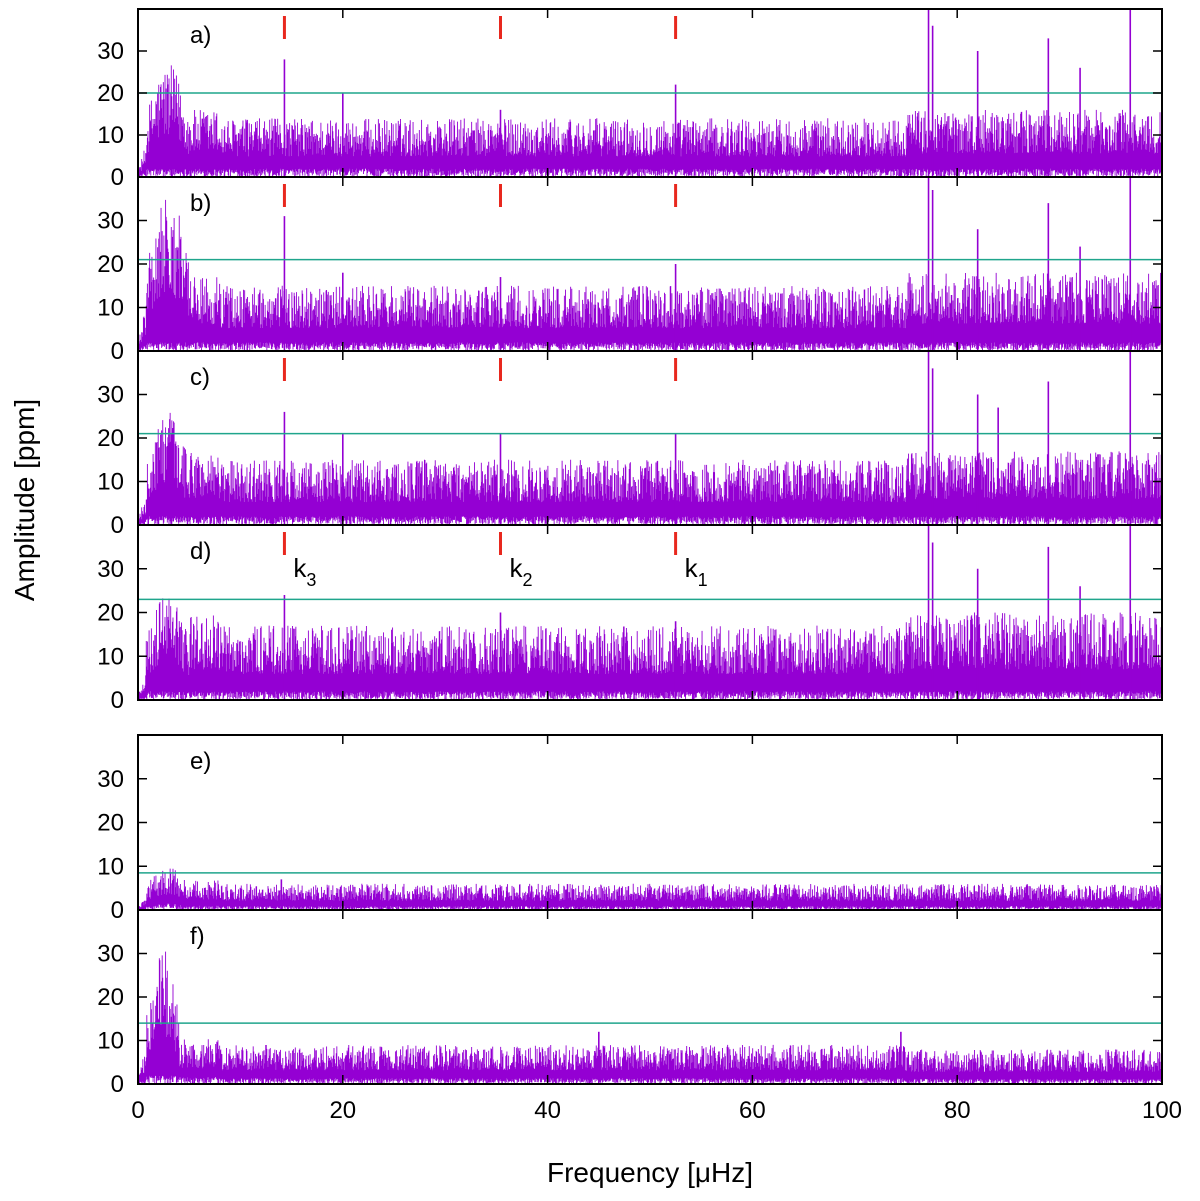 The image size is (1200, 1201). What do you see at coordinates (520, 571) in the screenshot?
I see `marker-label-k2: k2` at bounding box center [520, 571].